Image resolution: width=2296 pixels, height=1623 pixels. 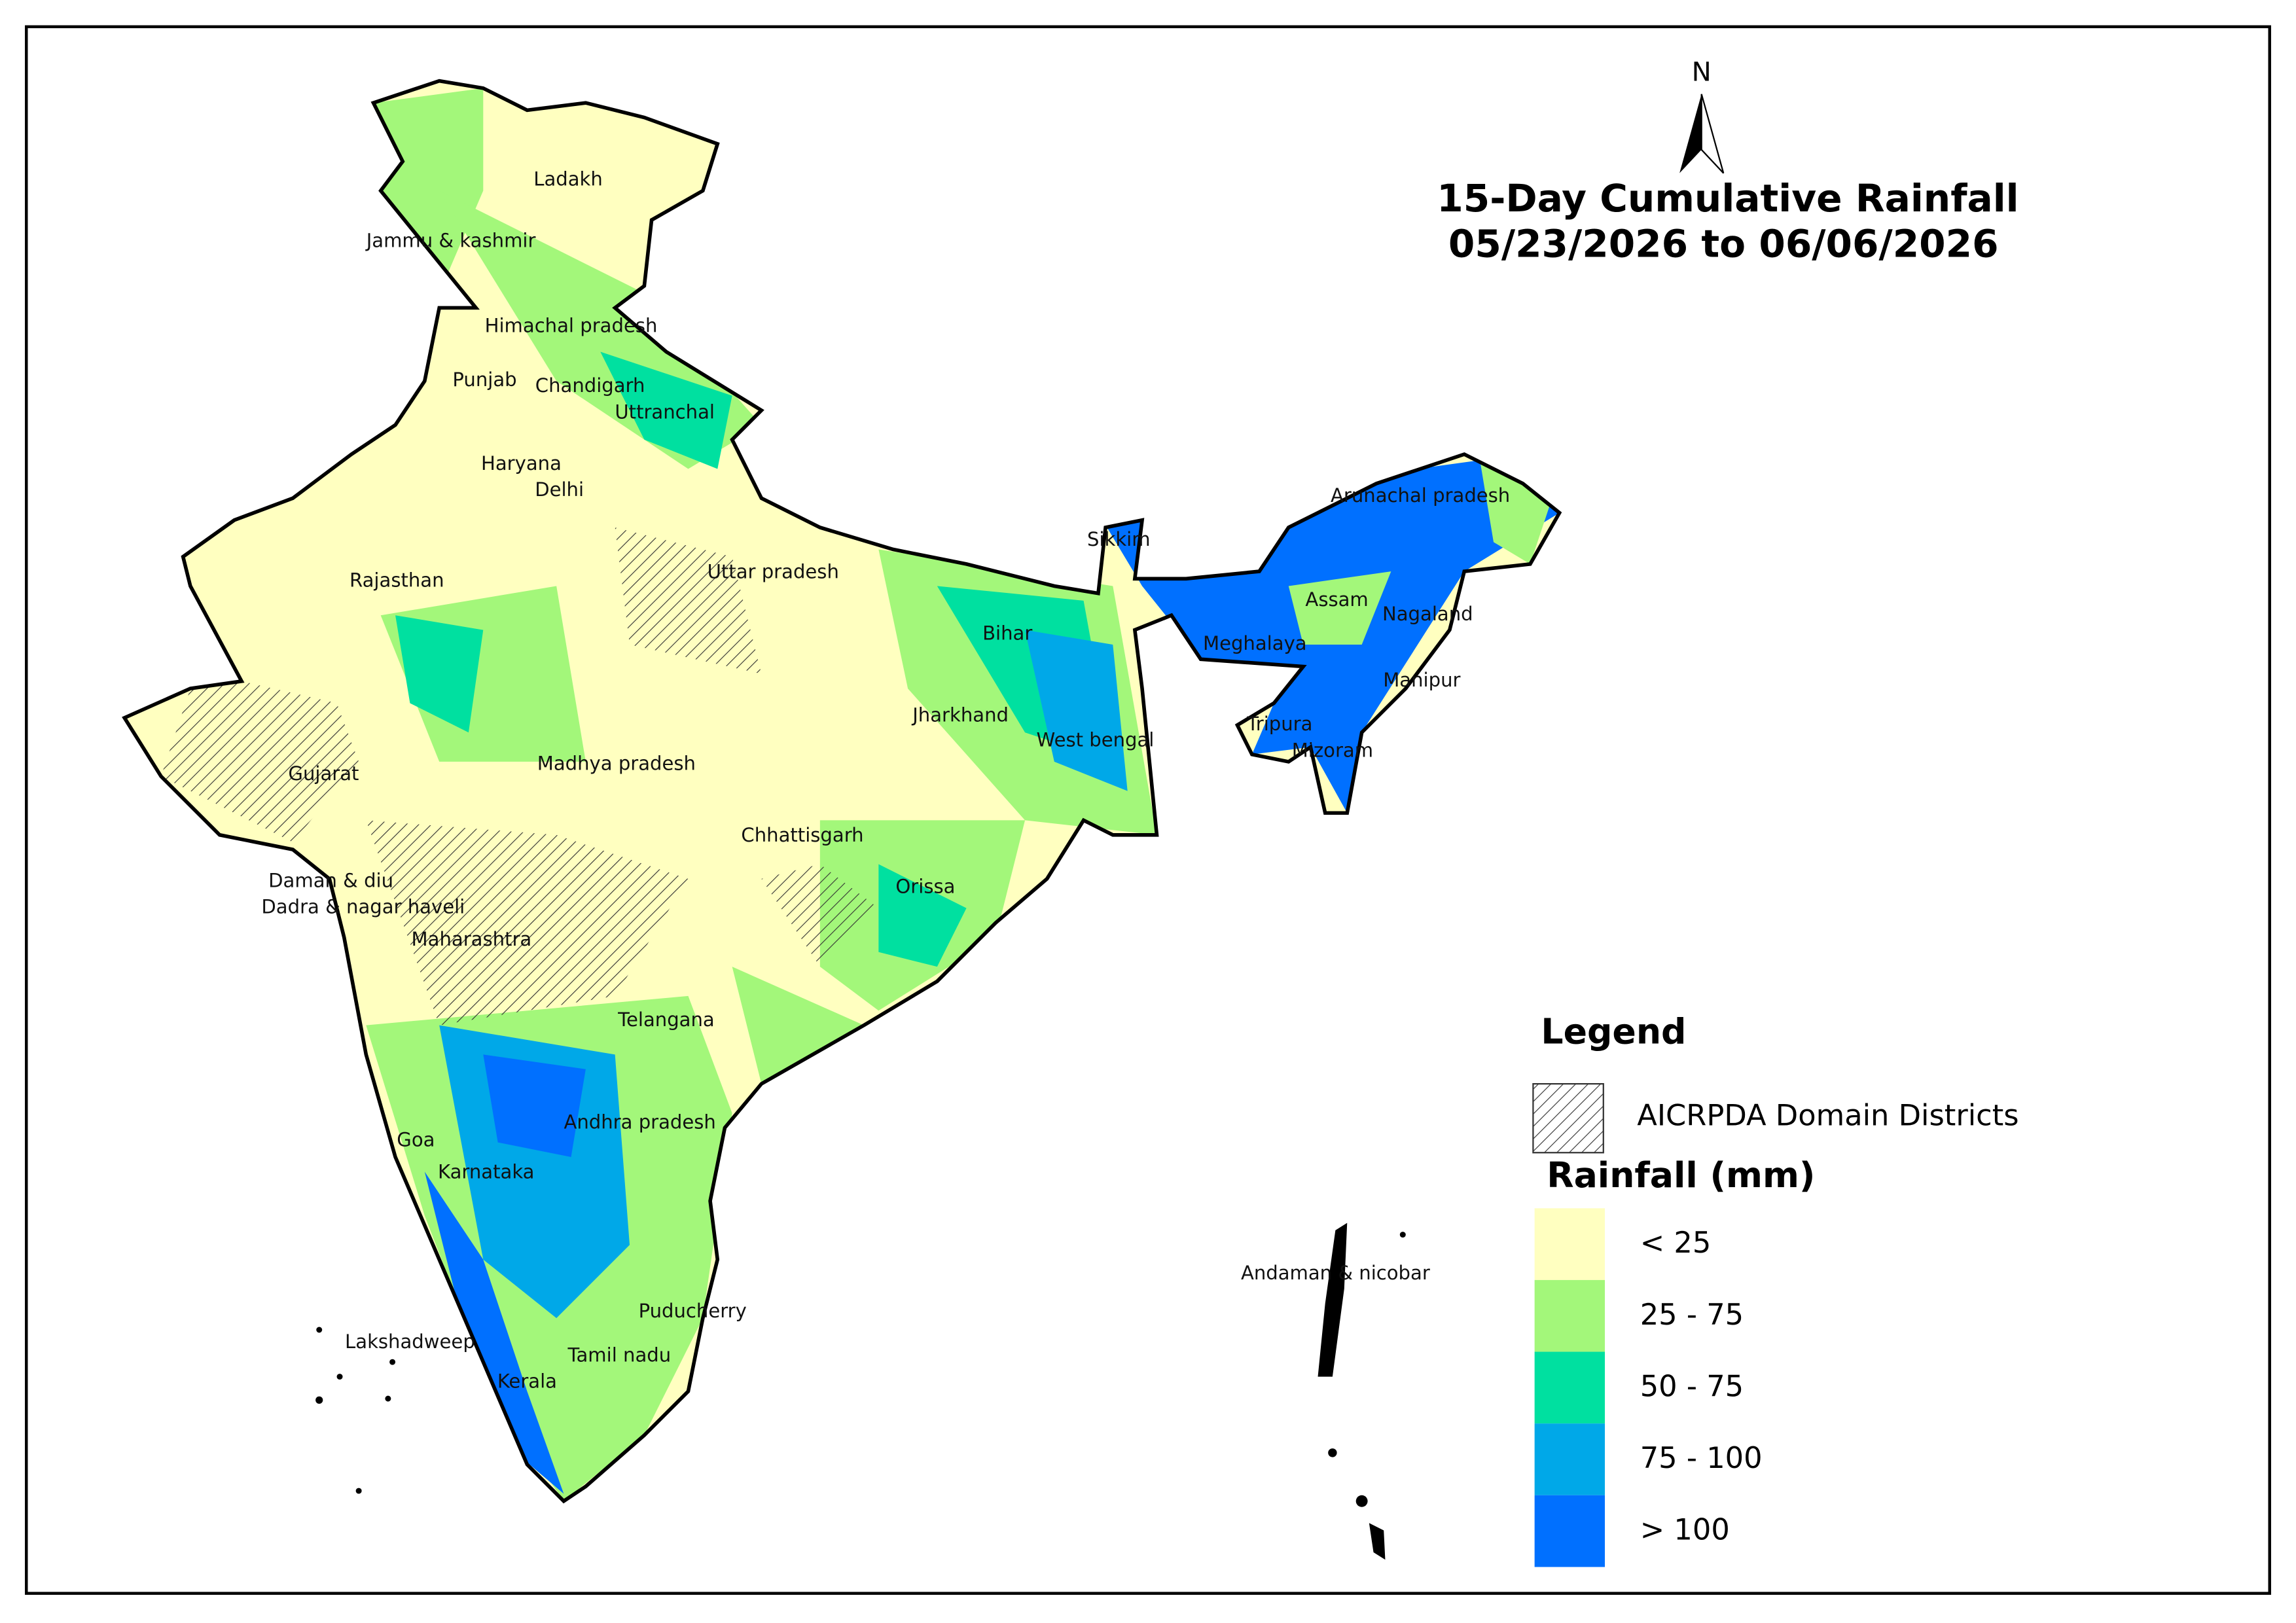 I want to click on legend-label: > 100, so click(x=1685, y=1529).